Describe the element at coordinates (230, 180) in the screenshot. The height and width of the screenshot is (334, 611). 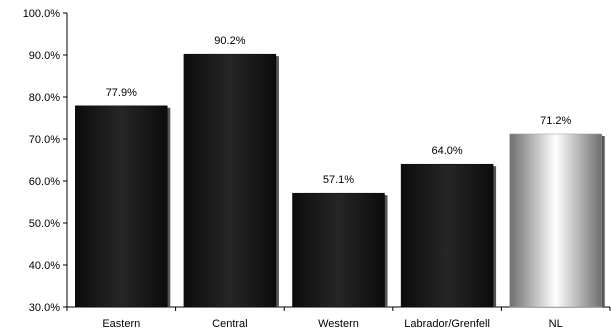
I see `bar-central` at that location.